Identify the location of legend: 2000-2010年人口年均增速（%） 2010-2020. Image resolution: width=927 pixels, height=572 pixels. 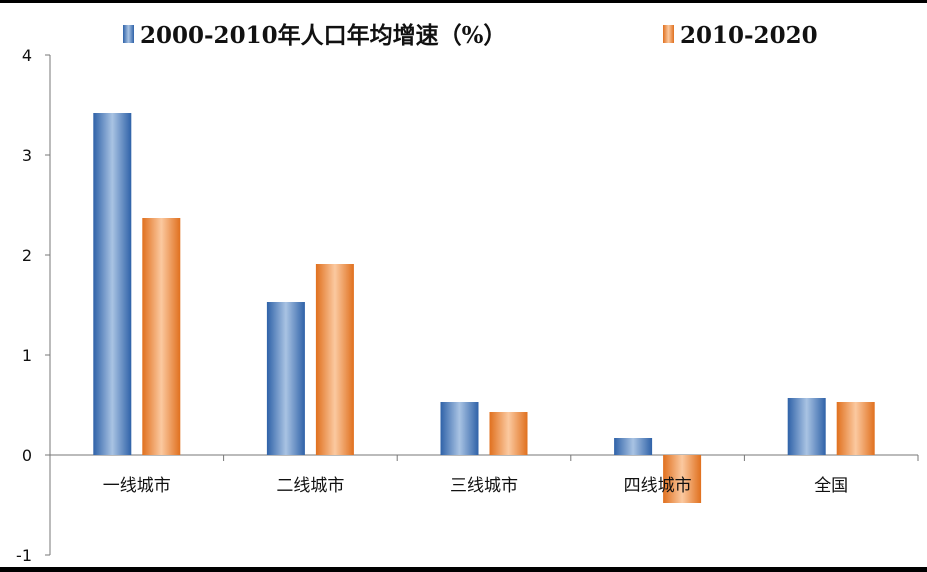
(470, 35).